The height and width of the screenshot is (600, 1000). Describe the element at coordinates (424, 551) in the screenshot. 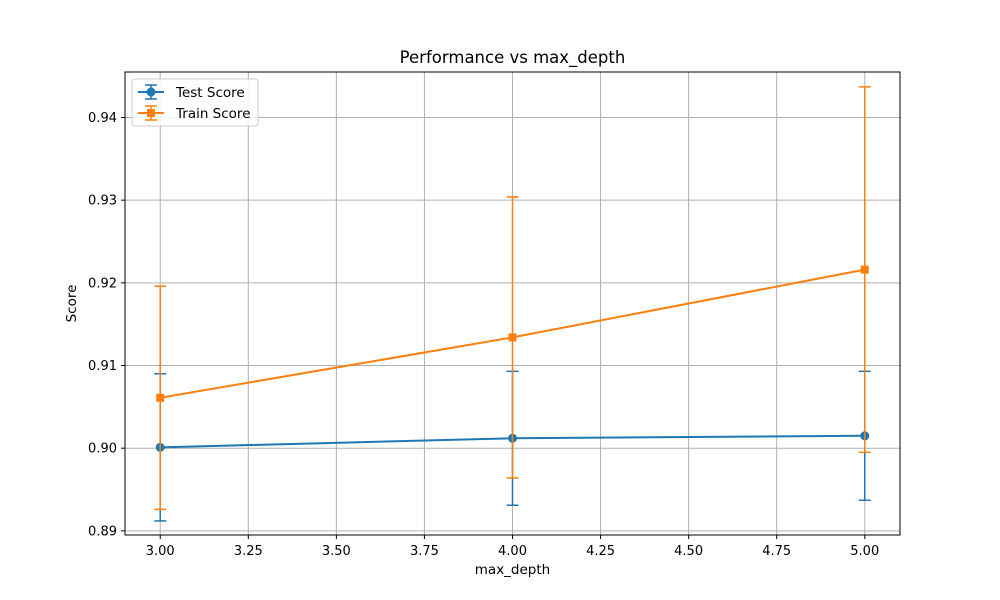

I see `x-tick-label: 3.75` at that location.